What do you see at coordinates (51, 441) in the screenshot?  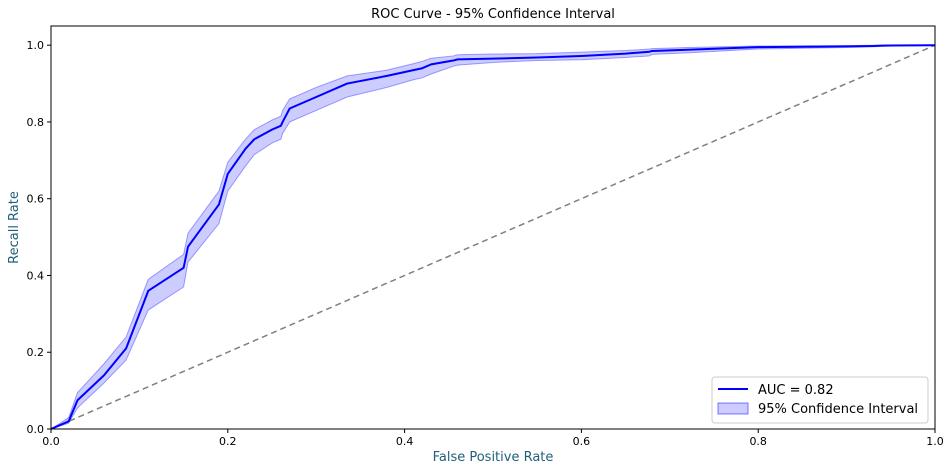 I see `x-tick-label: 0.0` at bounding box center [51, 441].